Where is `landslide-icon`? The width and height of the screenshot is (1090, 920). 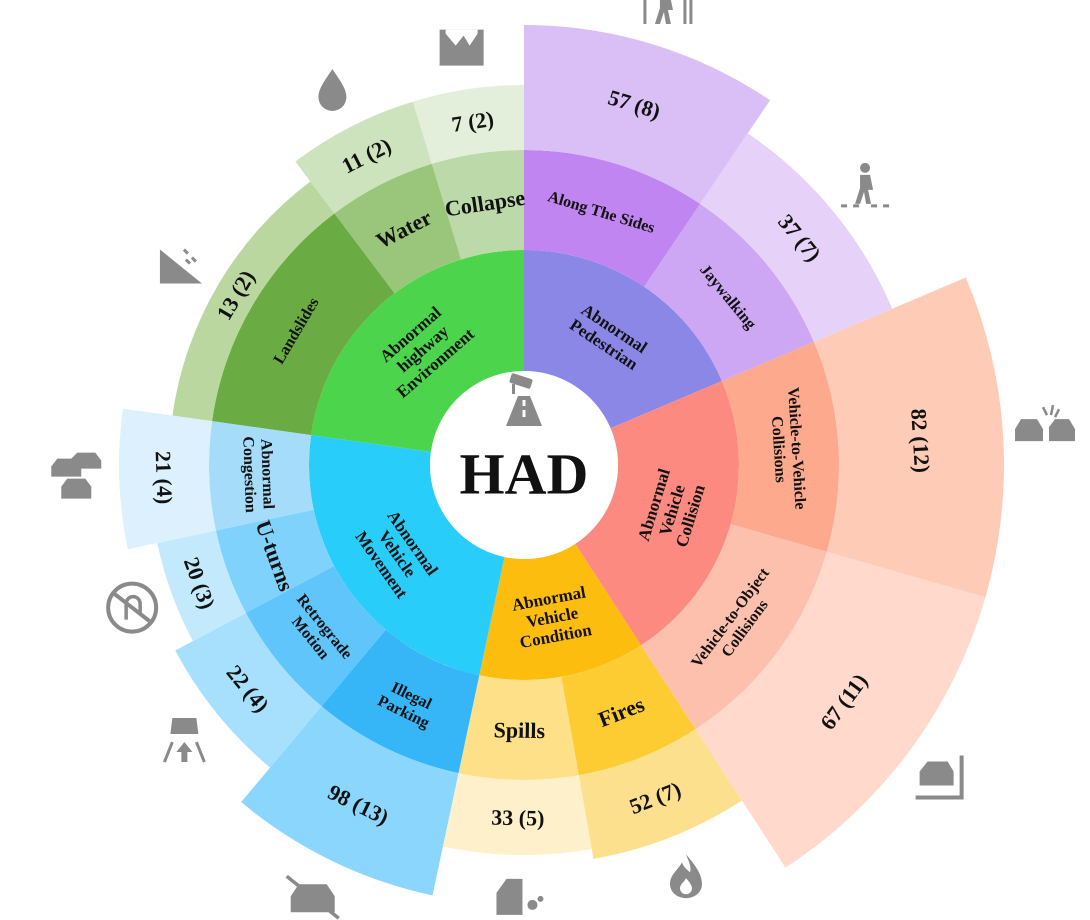 landslide-icon is located at coordinates (180, 266).